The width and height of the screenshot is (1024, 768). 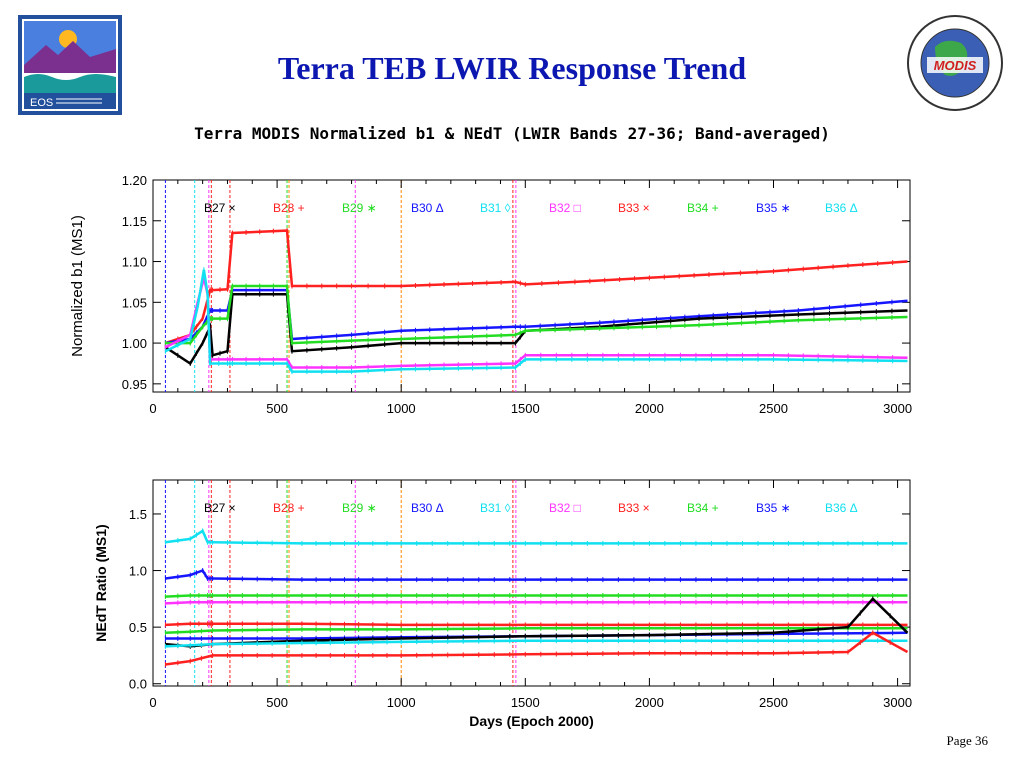 I want to click on x-axis-label: Days (Epoch 2000), so click(x=531, y=721).